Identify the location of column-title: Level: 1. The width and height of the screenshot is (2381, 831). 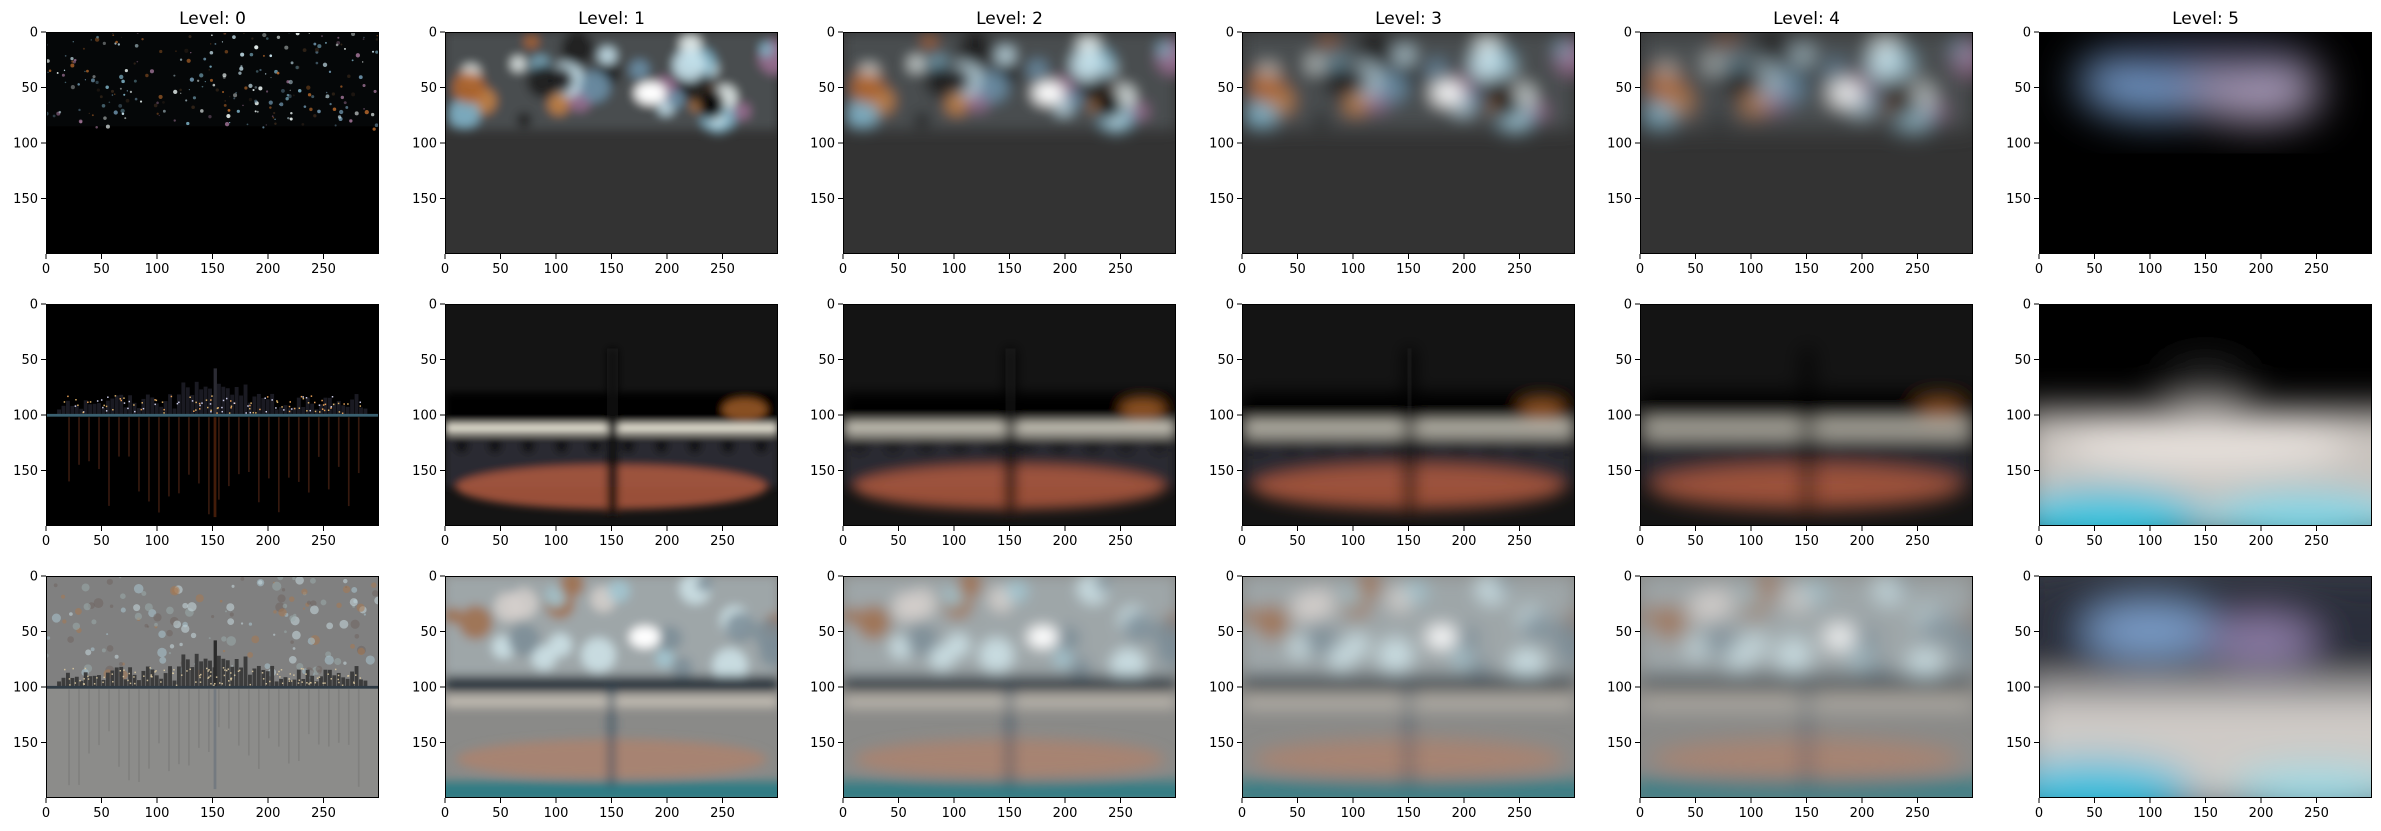
(611, 19).